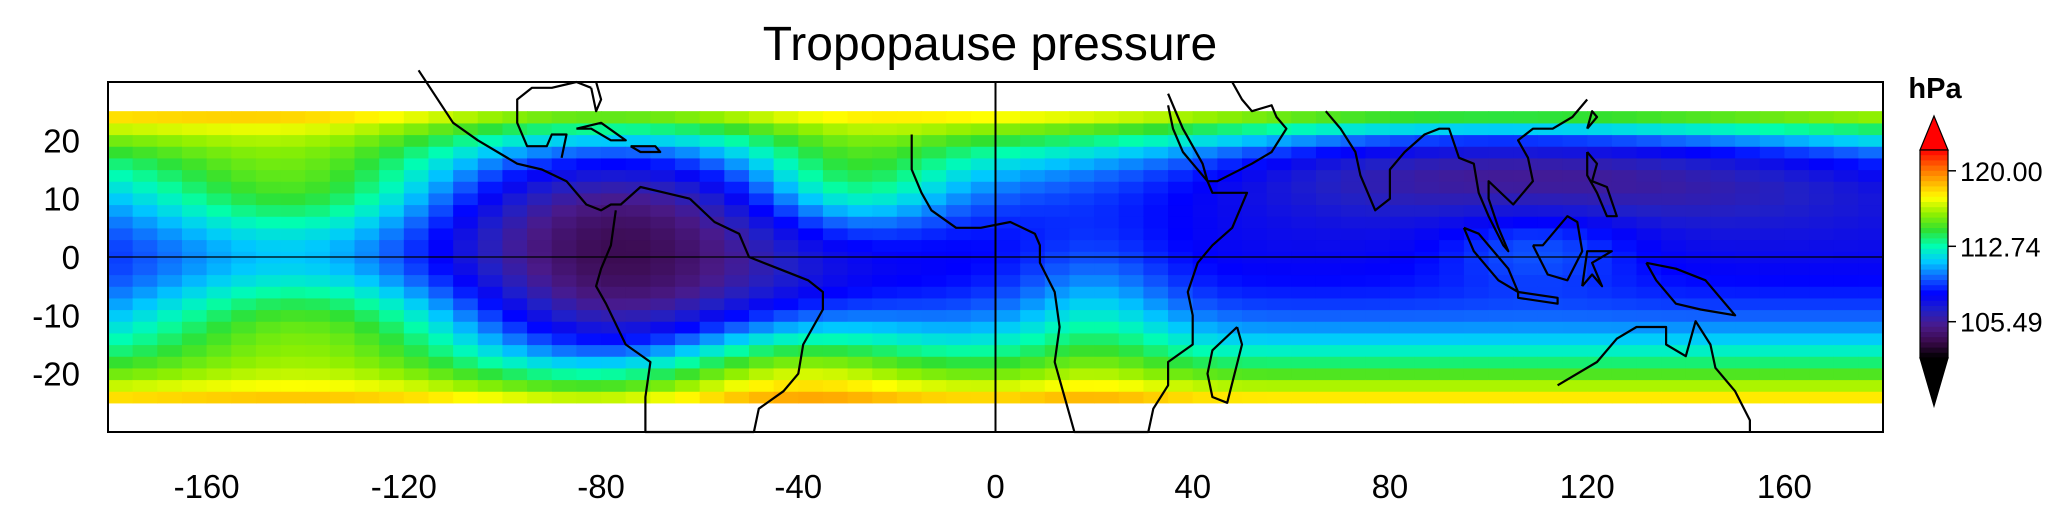 This screenshot has width=2067, height=513. What do you see at coordinates (1934, 383) in the screenshot?
I see `colorbar-min-arrow` at bounding box center [1934, 383].